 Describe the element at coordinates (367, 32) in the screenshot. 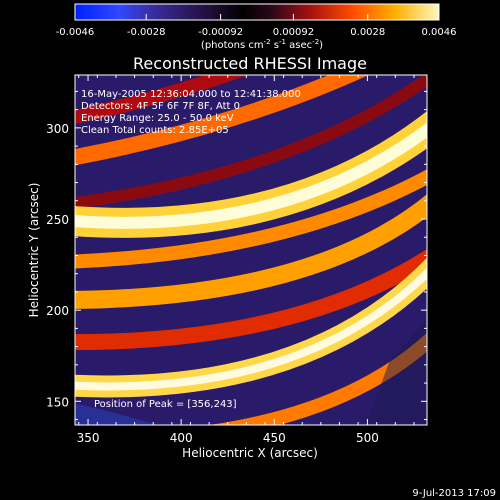

I see `colorbar-tick-label: 0.0028` at that location.